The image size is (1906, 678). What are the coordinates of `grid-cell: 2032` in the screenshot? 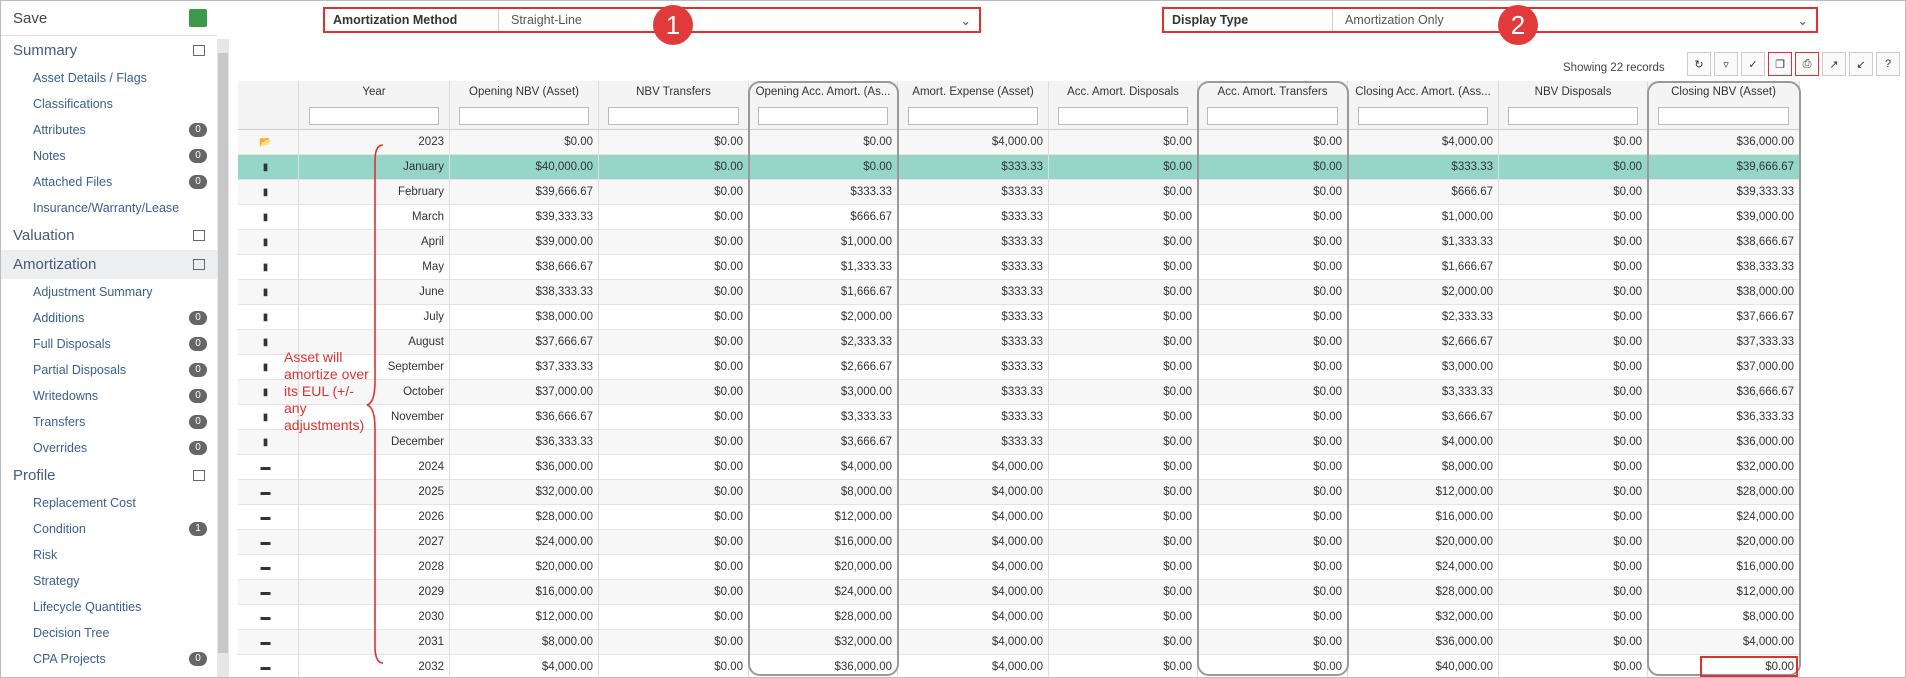 It's located at (374, 666).